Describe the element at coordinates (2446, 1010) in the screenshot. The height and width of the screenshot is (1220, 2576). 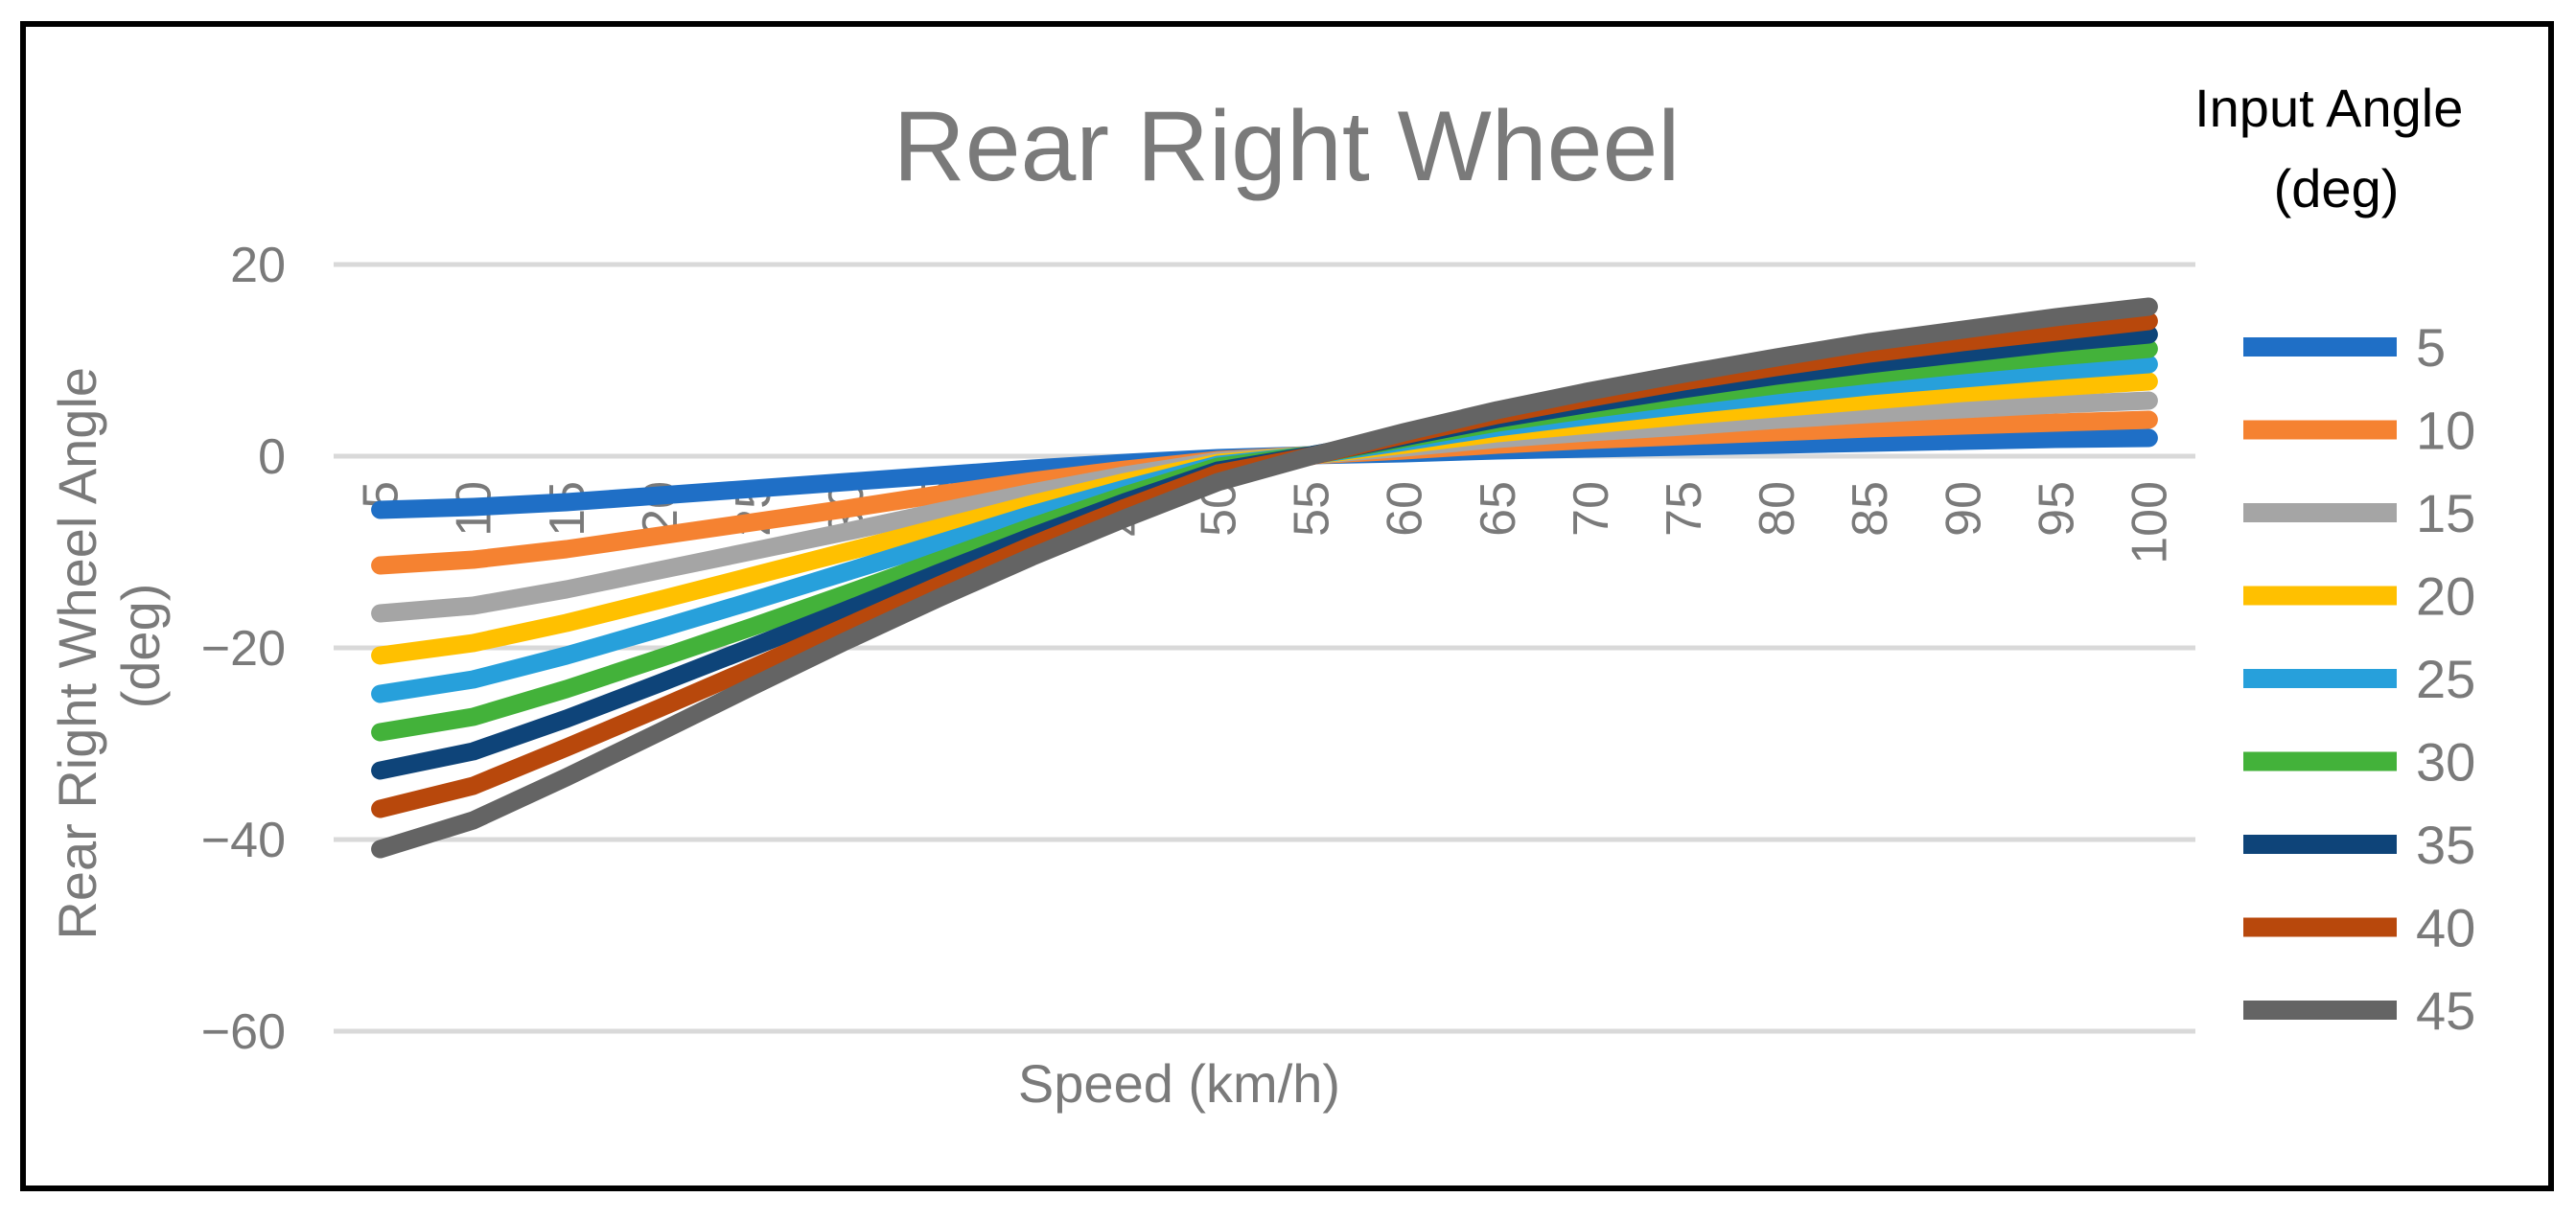
I see `legend-label-45: 45` at that location.